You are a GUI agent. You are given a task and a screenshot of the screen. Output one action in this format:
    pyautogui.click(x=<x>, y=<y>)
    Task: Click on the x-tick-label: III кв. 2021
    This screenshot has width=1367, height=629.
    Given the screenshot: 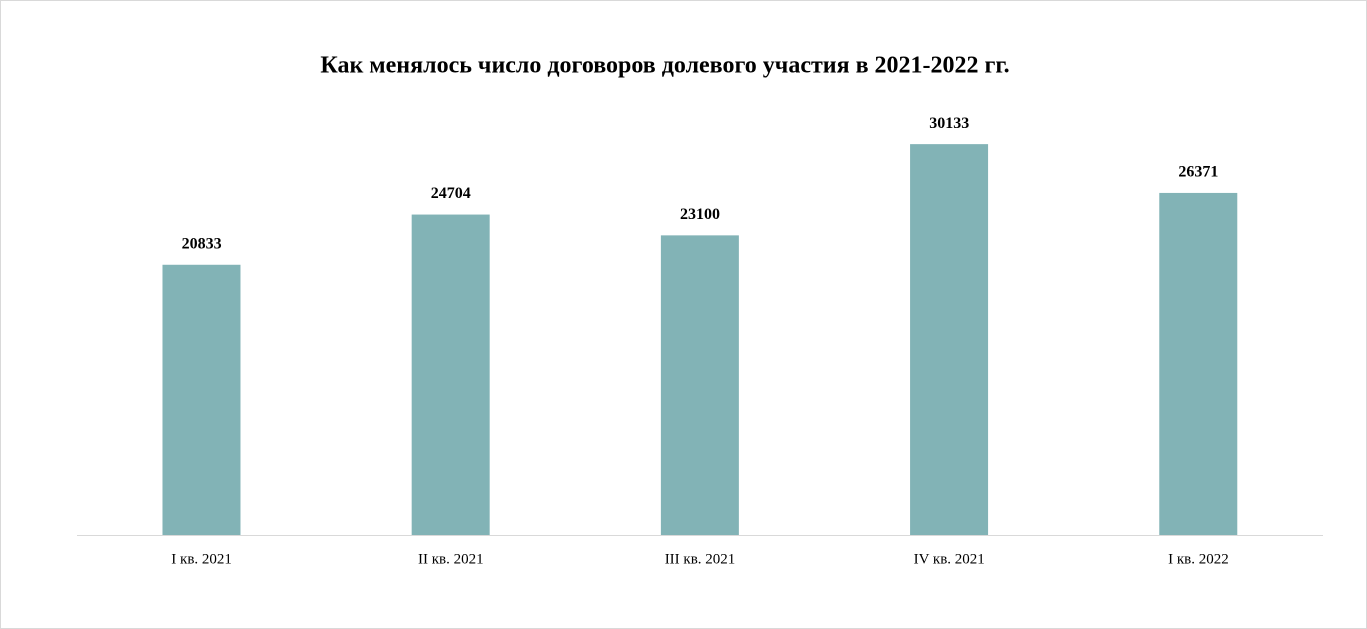 What is the action you would take?
    pyautogui.click(x=700, y=559)
    